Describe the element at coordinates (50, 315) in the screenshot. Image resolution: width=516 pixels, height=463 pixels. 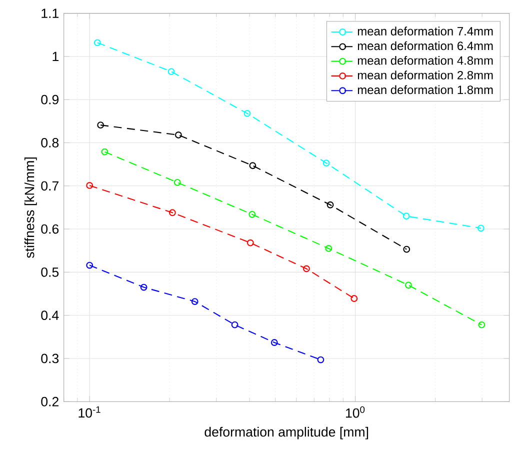
I see `y-tick-label: 0.4` at that location.